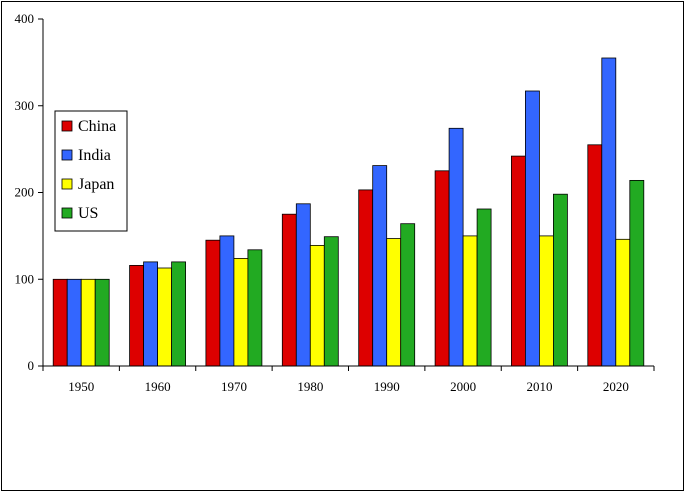  I want to click on bar-india-2020, so click(609, 212).